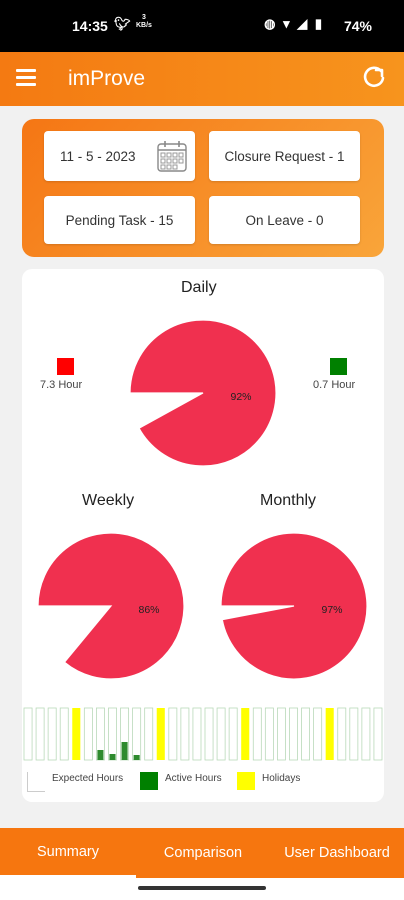 The height and width of the screenshot is (900, 404). I want to click on daily-pie-chart: 8%92%, so click(203, 393).